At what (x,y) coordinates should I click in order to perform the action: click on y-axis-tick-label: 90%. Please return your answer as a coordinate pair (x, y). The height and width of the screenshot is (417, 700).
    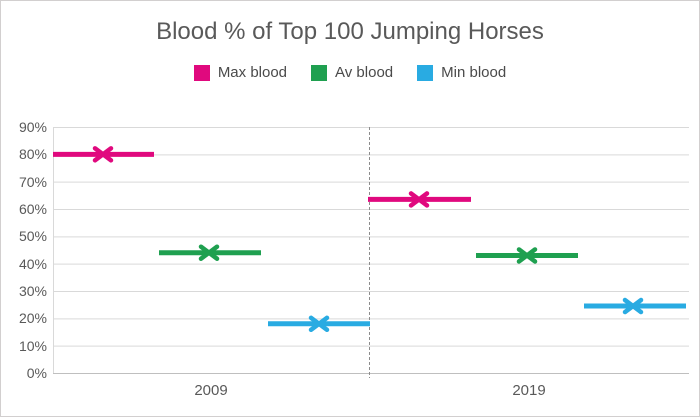
    Looking at the image, I should click on (32, 127).